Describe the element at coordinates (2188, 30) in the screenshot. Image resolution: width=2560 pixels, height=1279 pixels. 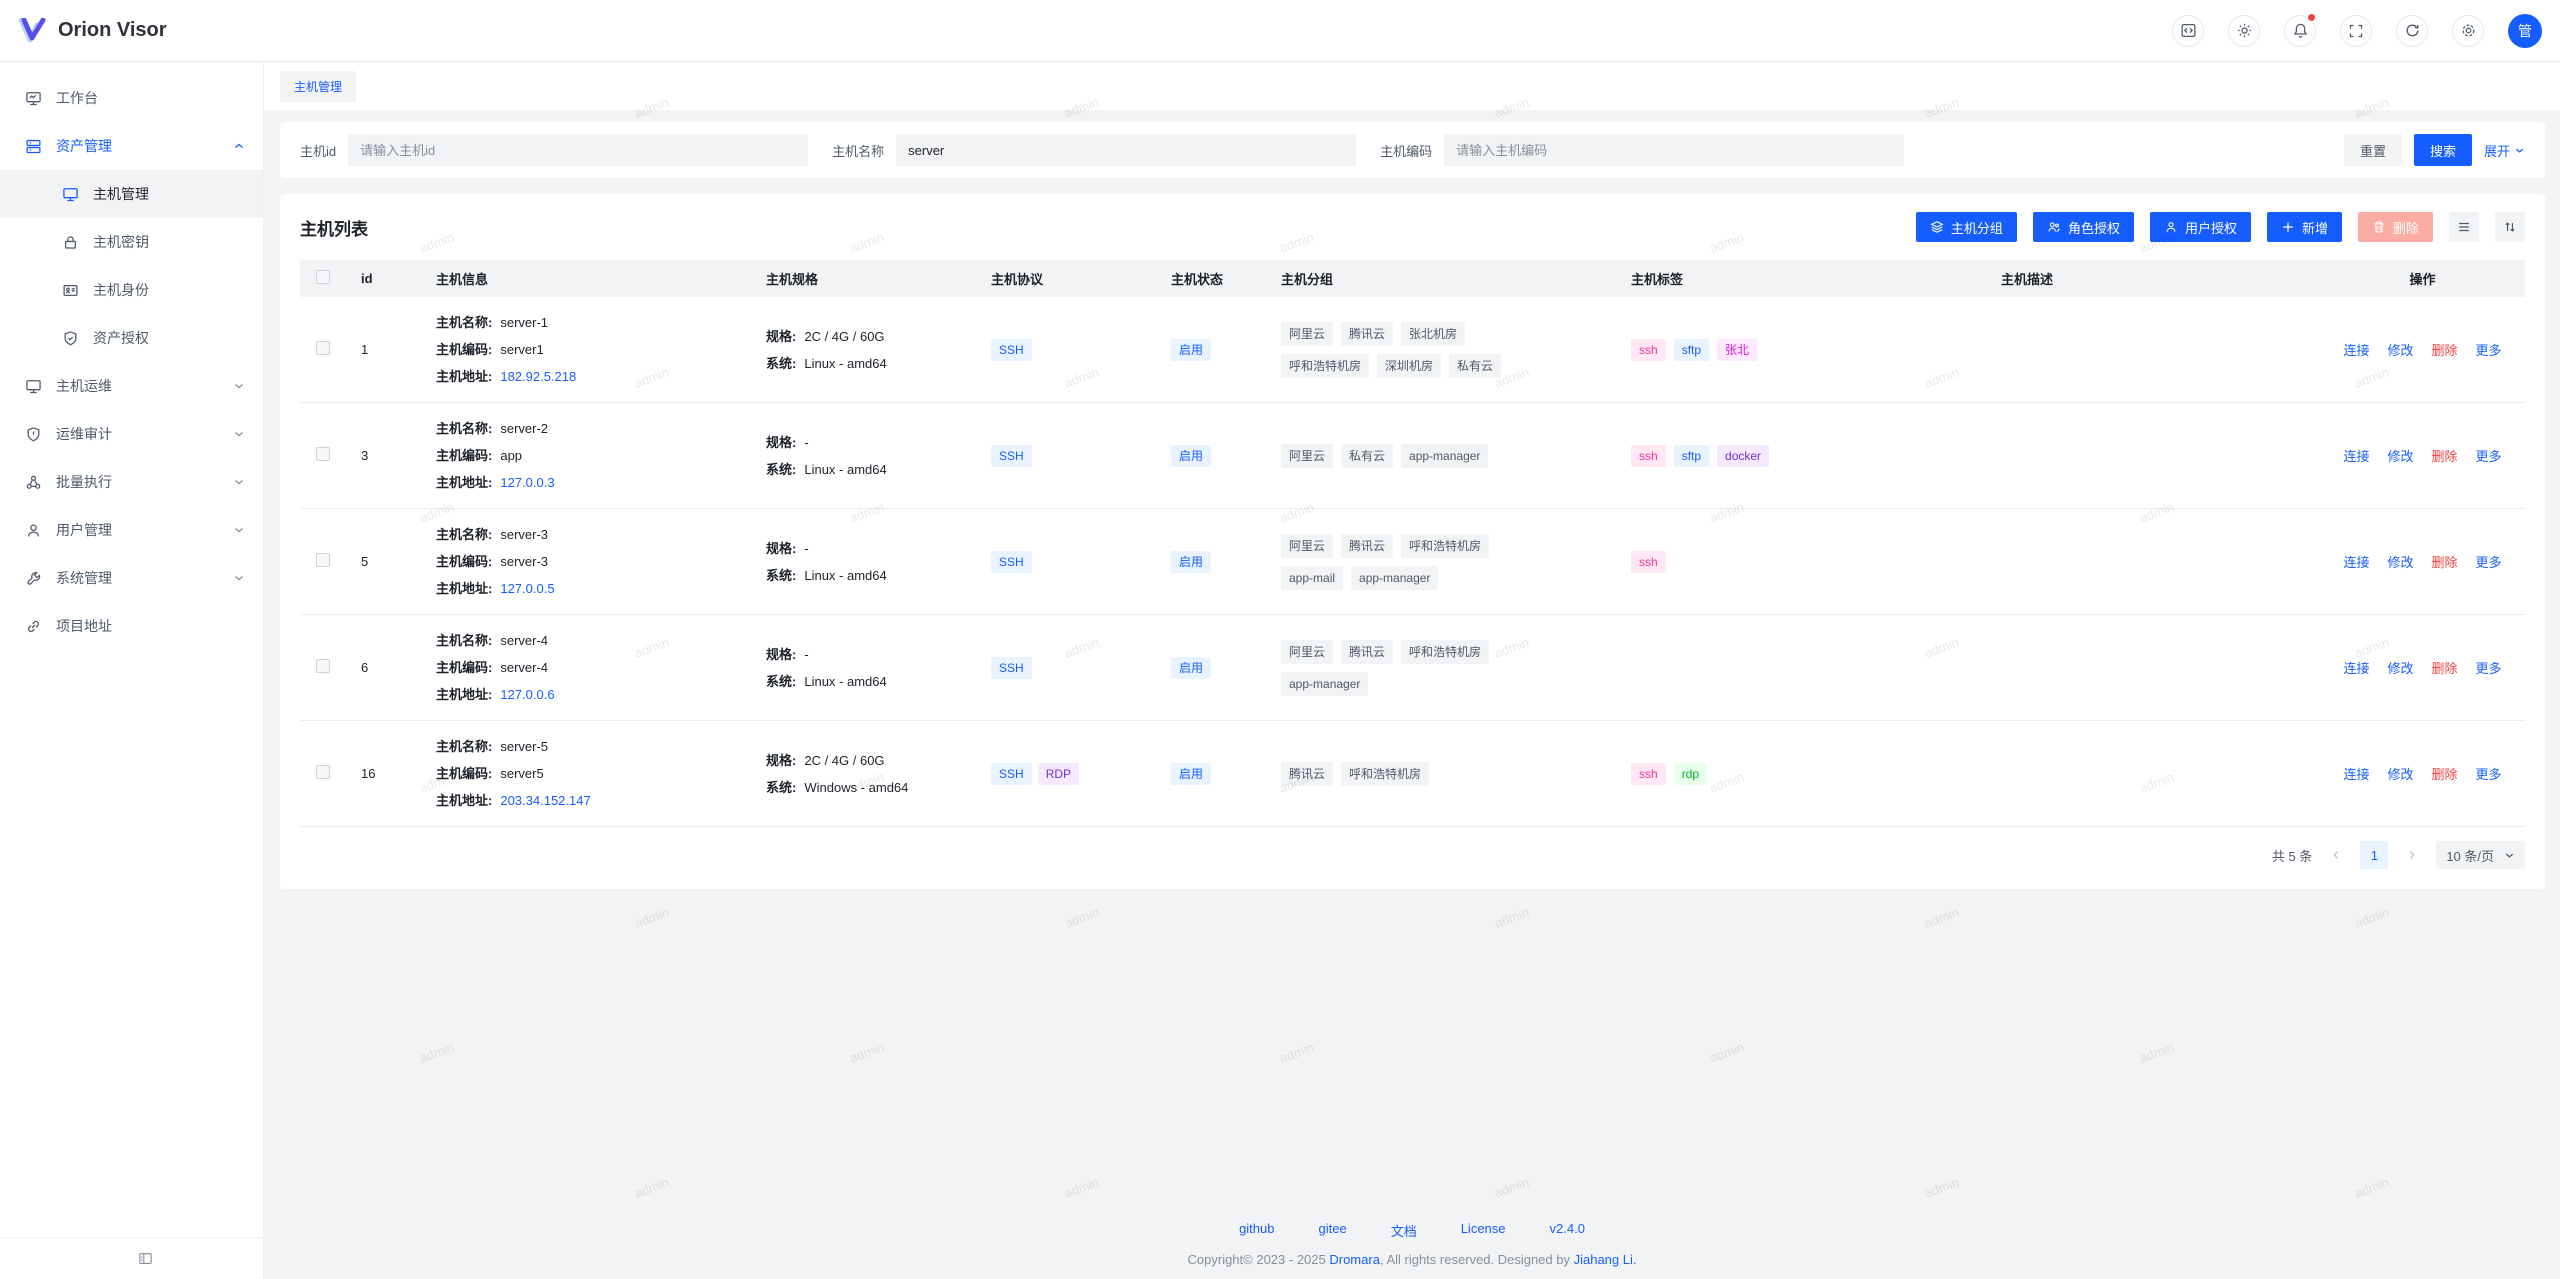
I see `code-button` at that location.